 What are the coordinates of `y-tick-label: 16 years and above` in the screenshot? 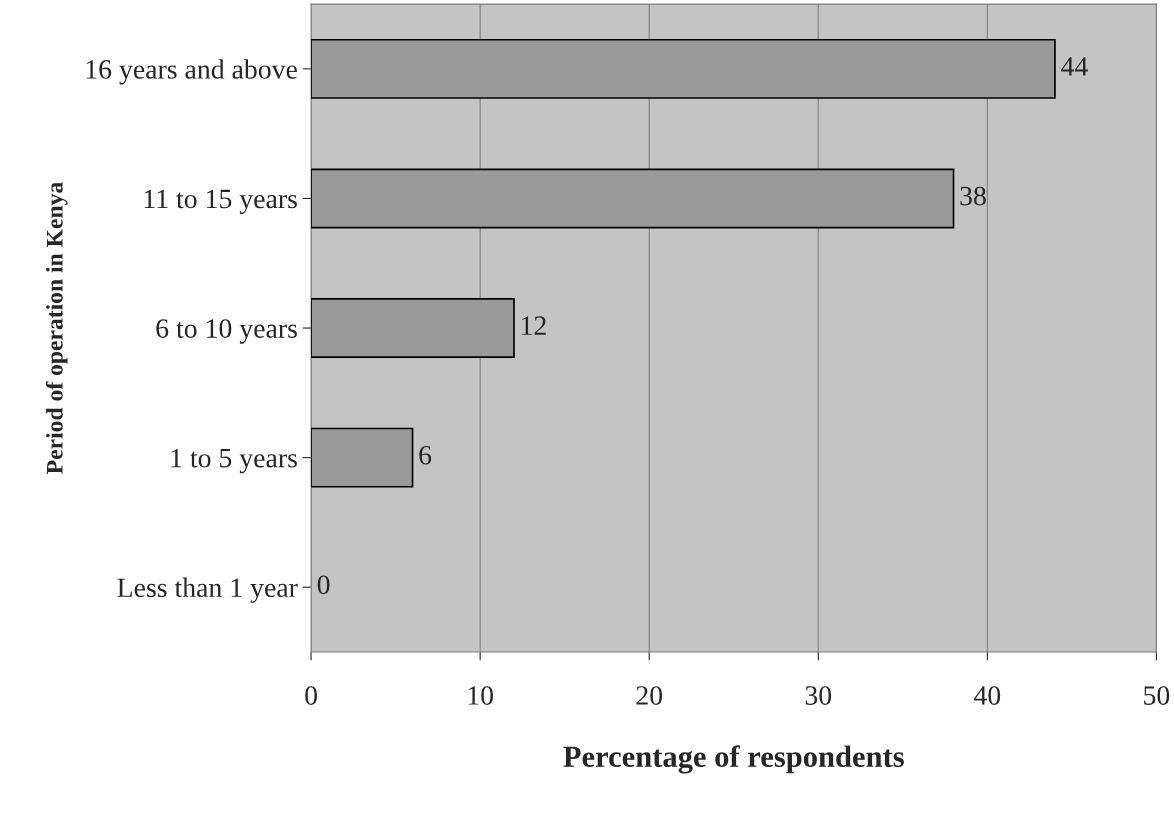 It's located at (191, 72).